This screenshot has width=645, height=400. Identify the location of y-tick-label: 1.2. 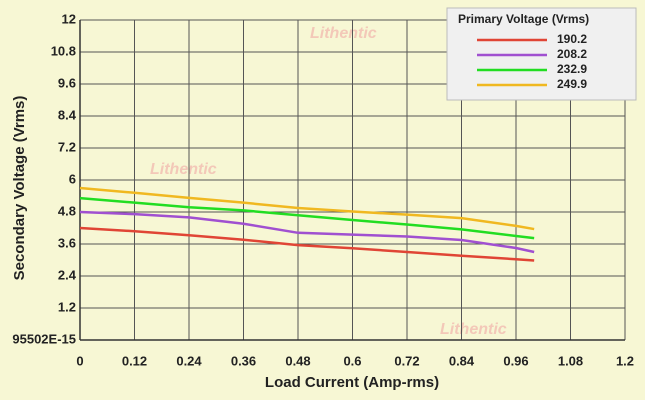
(67, 306).